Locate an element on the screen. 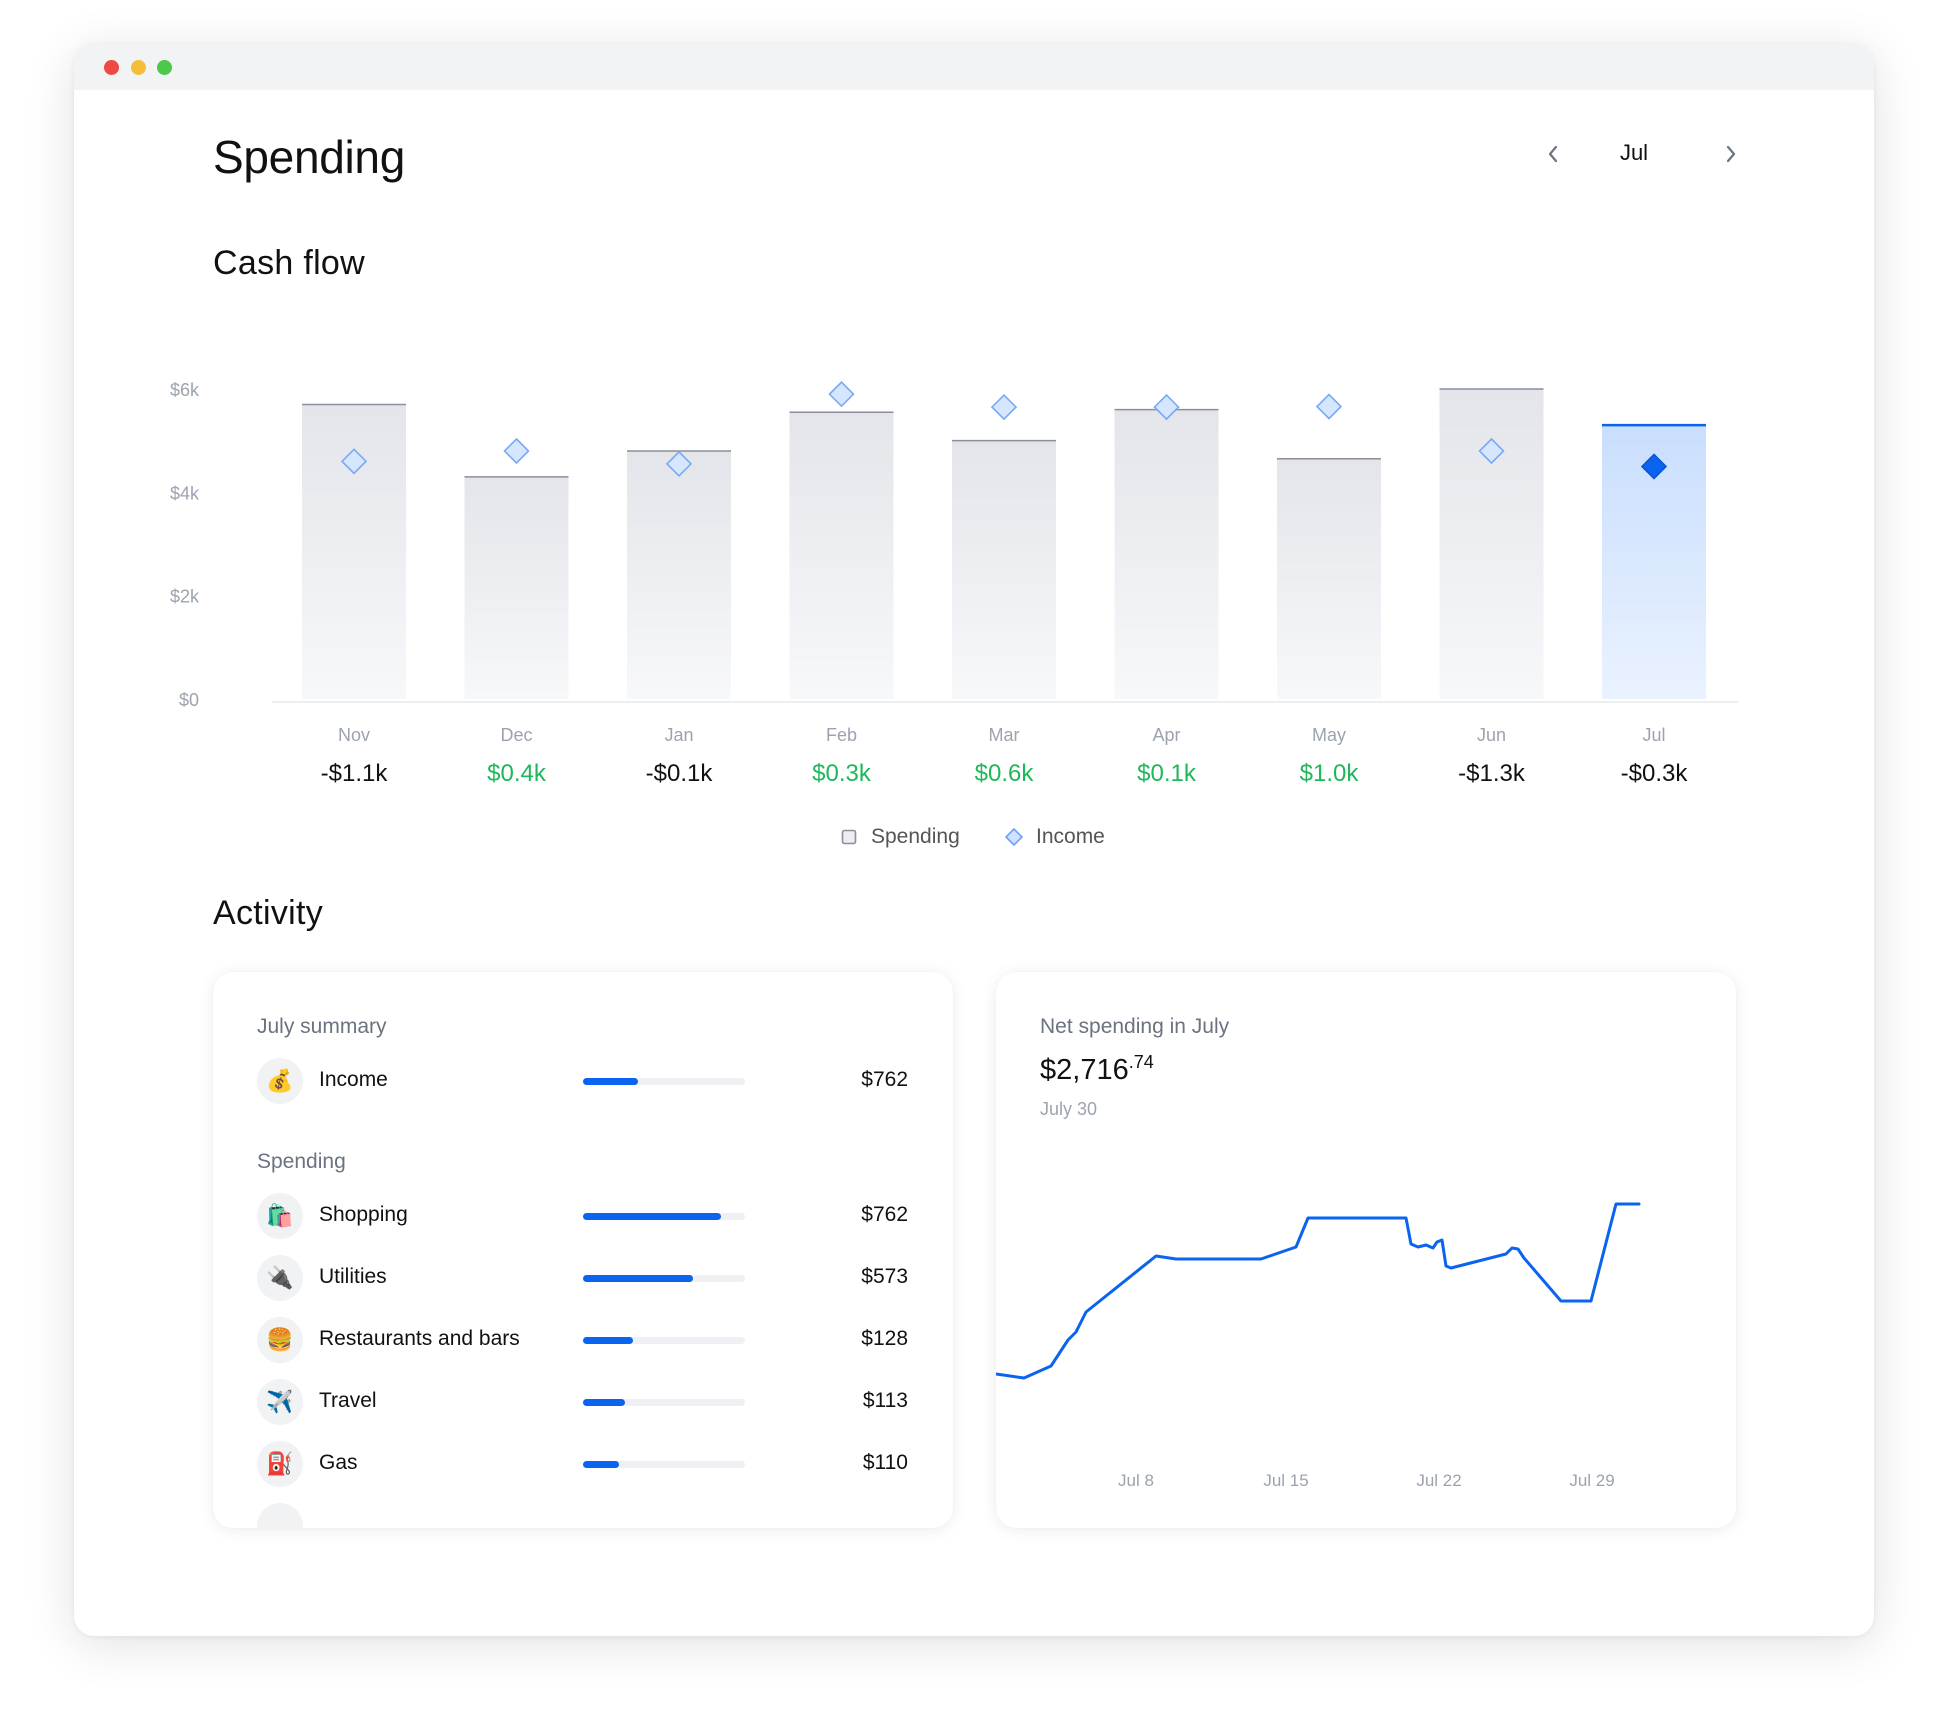 Image resolution: width=1944 pixels, height=1726 pixels. category-amount: $573 is located at coordinates (884, 1276).